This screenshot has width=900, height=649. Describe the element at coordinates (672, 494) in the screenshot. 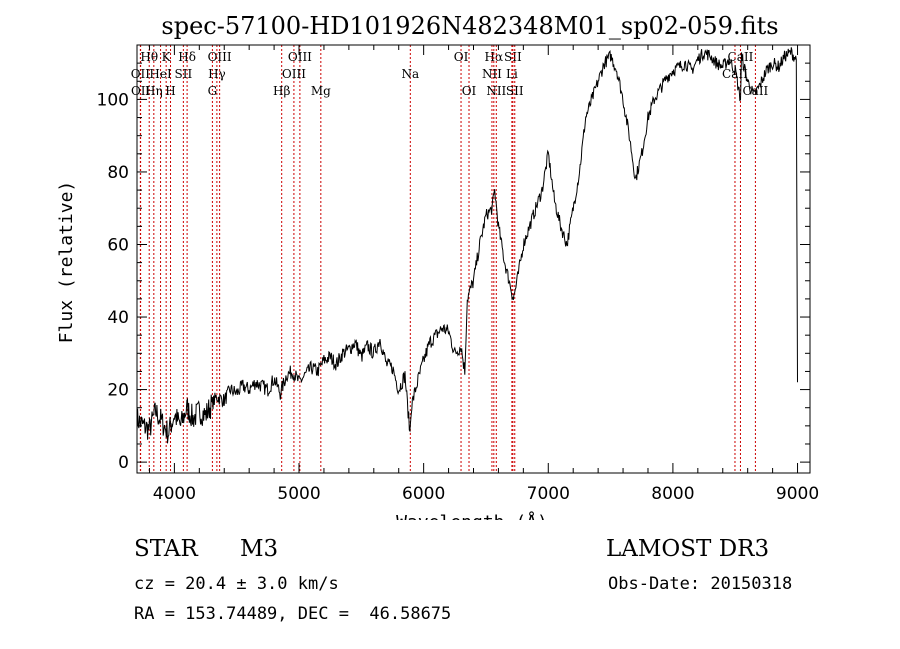

I see `x-tick-label-8000: 8000` at that location.